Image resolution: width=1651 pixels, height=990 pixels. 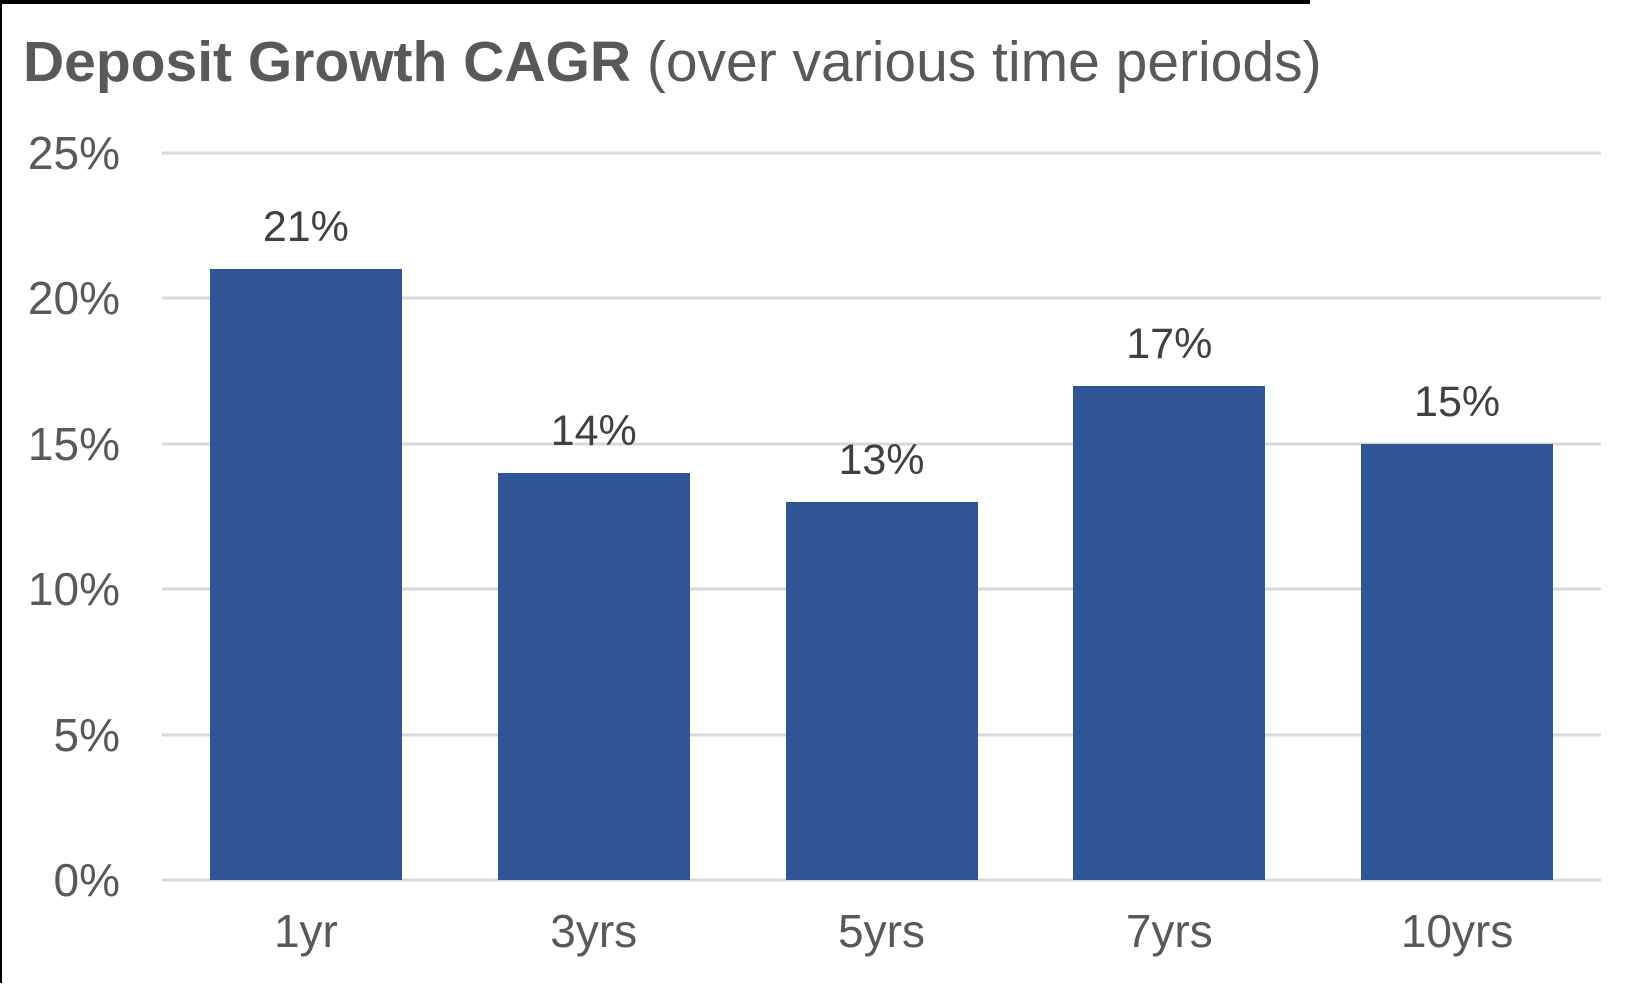 I want to click on x-tick-label: 5yrs, so click(x=881, y=931).